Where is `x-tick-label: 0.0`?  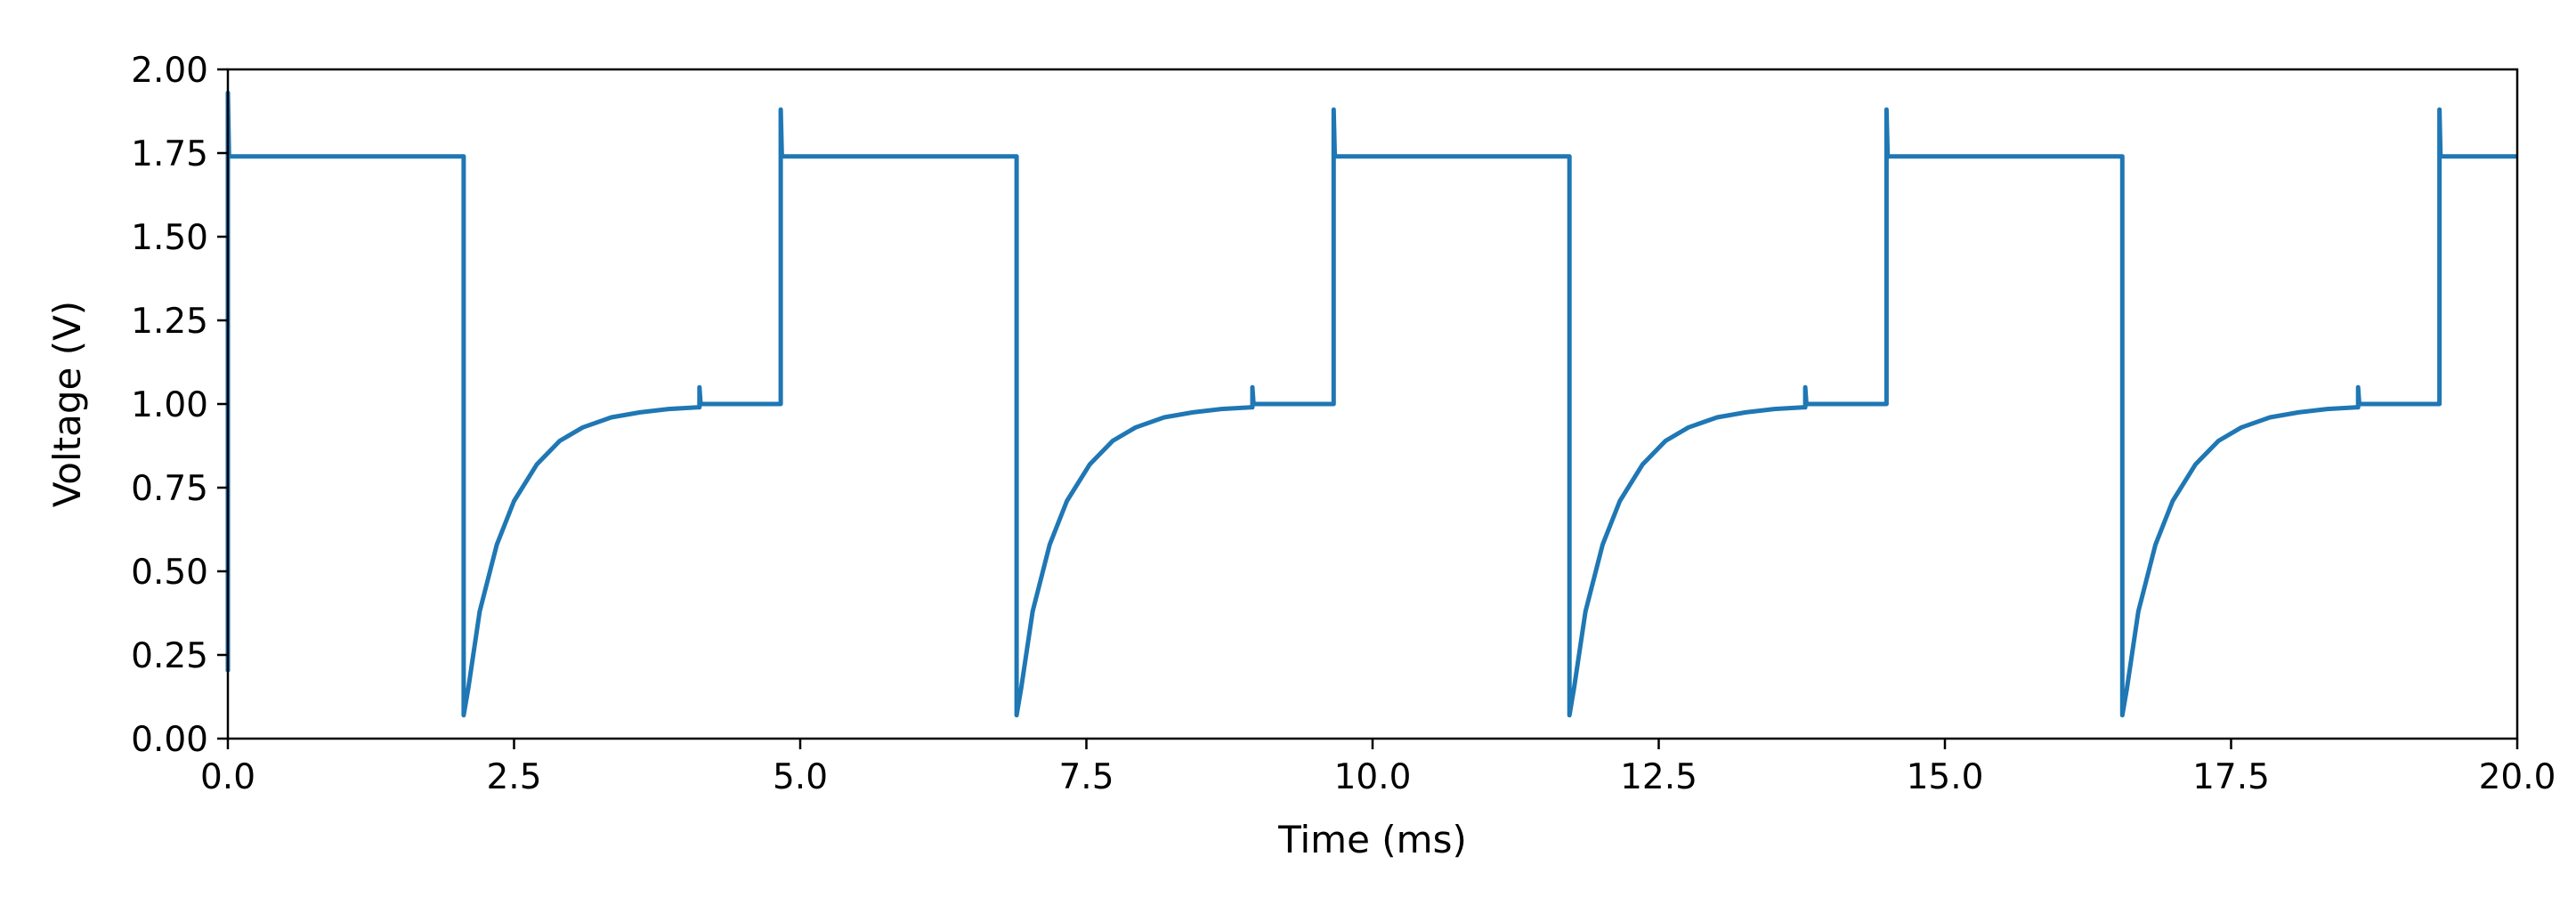 x-tick-label: 0.0 is located at coordinates (227, 777).